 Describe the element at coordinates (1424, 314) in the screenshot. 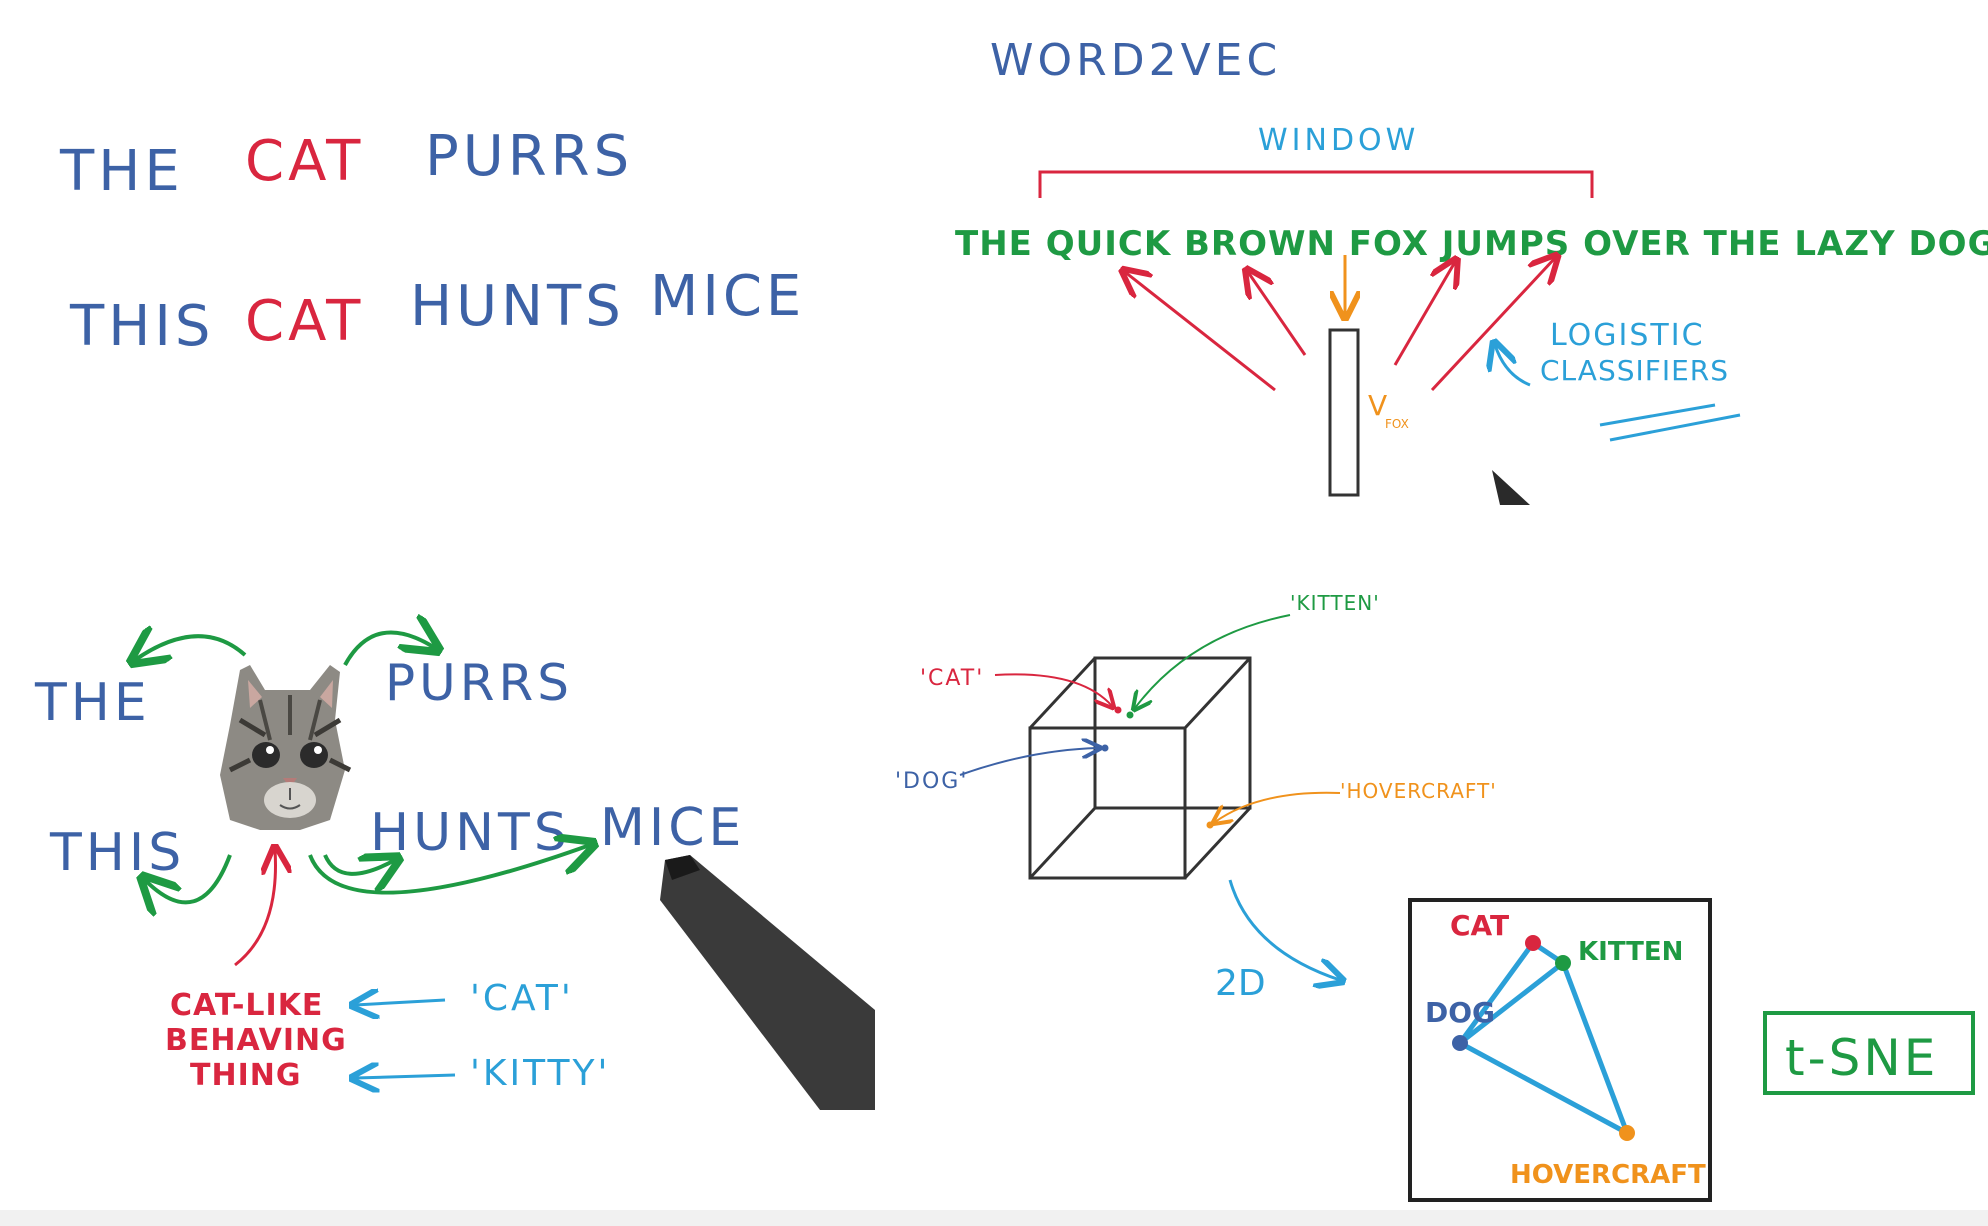

I see `arrow-to-jumps` at that location.